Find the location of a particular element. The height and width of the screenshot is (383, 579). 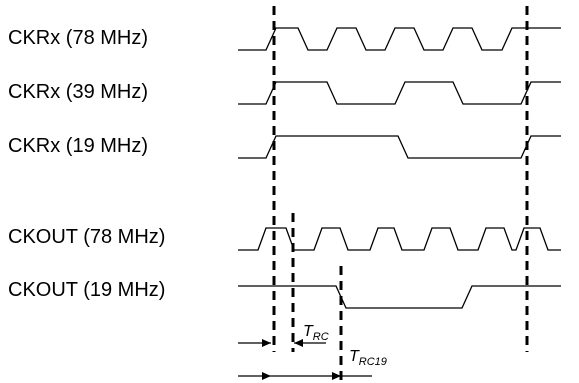

signal-label-ckrx-19: CKRx (19 MHz) is located at coordinates (78, 146).